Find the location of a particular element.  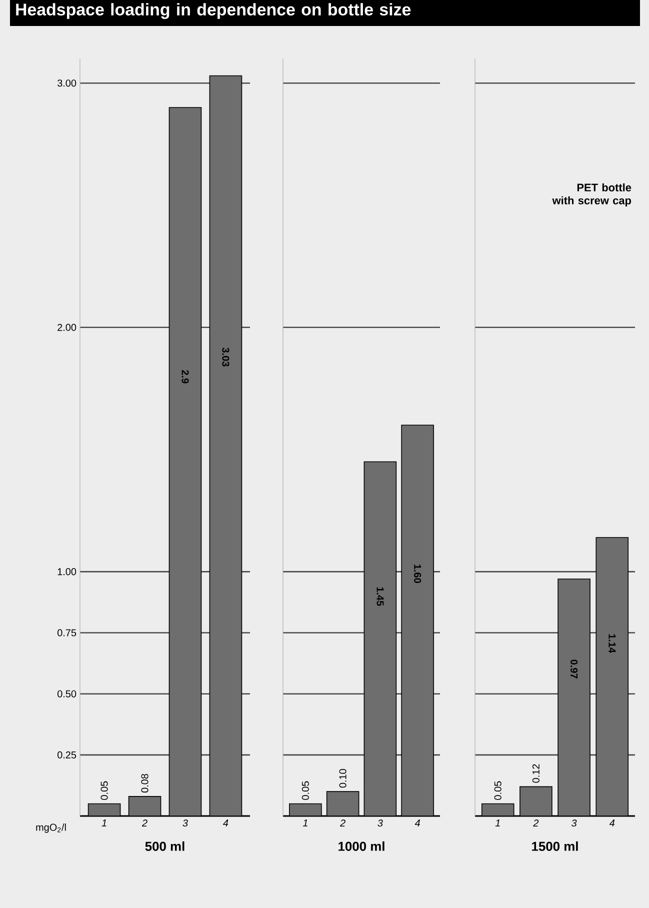

data-label: 0.97 is located at coordinates (574, 669).